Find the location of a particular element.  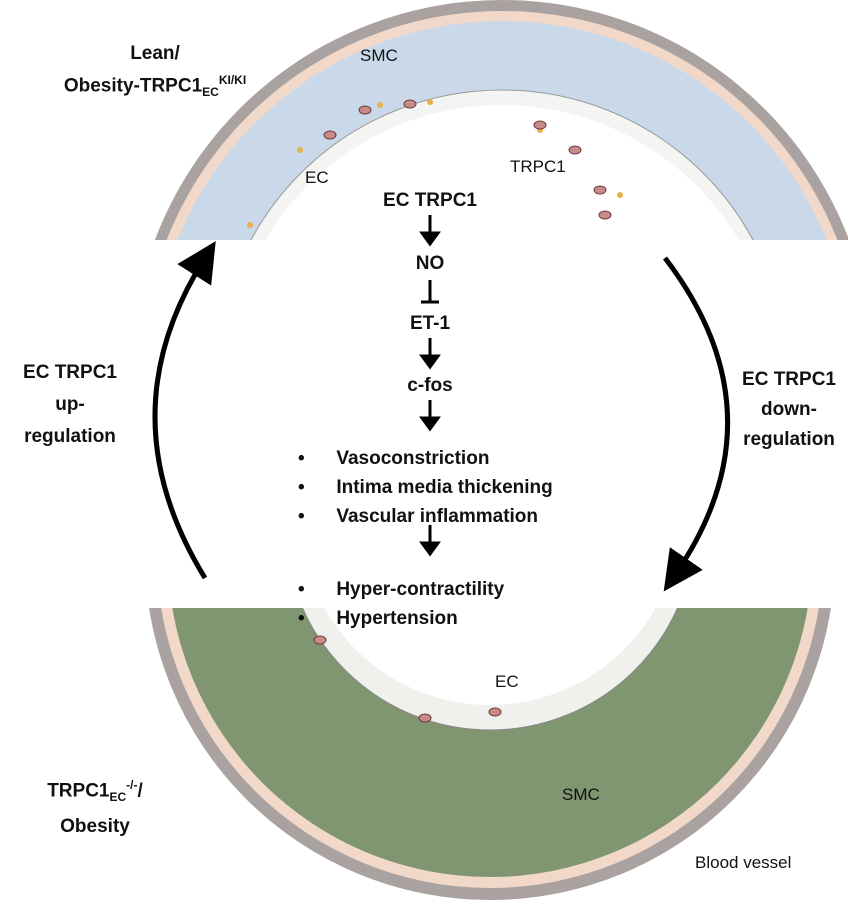

top-smc-label: SMC is located at coordinates (379, 55).